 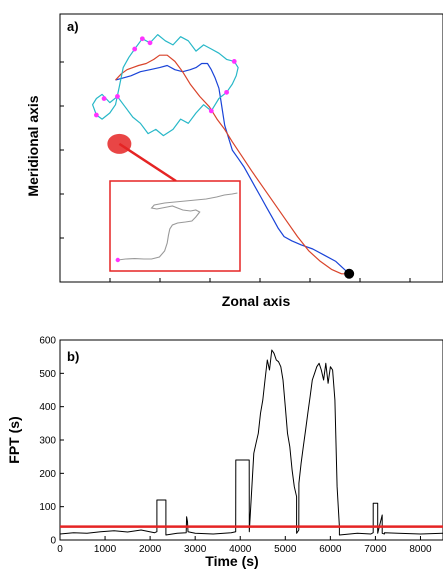 I want to click on panel-b-y-tick-label: 200, so click(x=47, y=474).